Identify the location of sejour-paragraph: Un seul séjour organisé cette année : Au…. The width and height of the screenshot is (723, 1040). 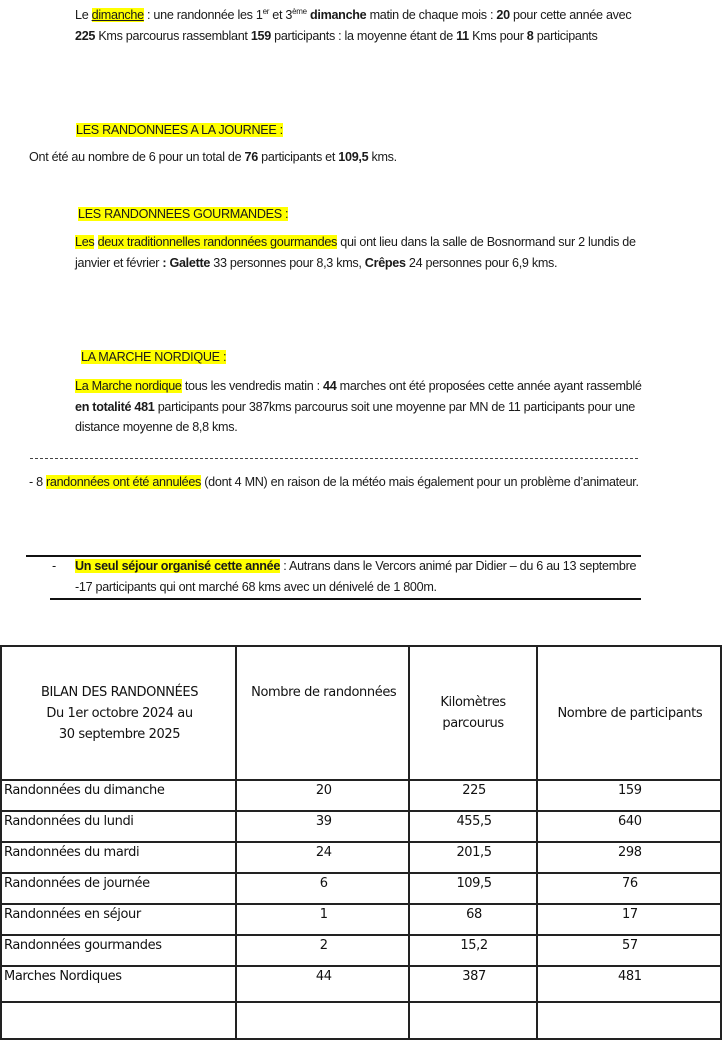
(360, 576).